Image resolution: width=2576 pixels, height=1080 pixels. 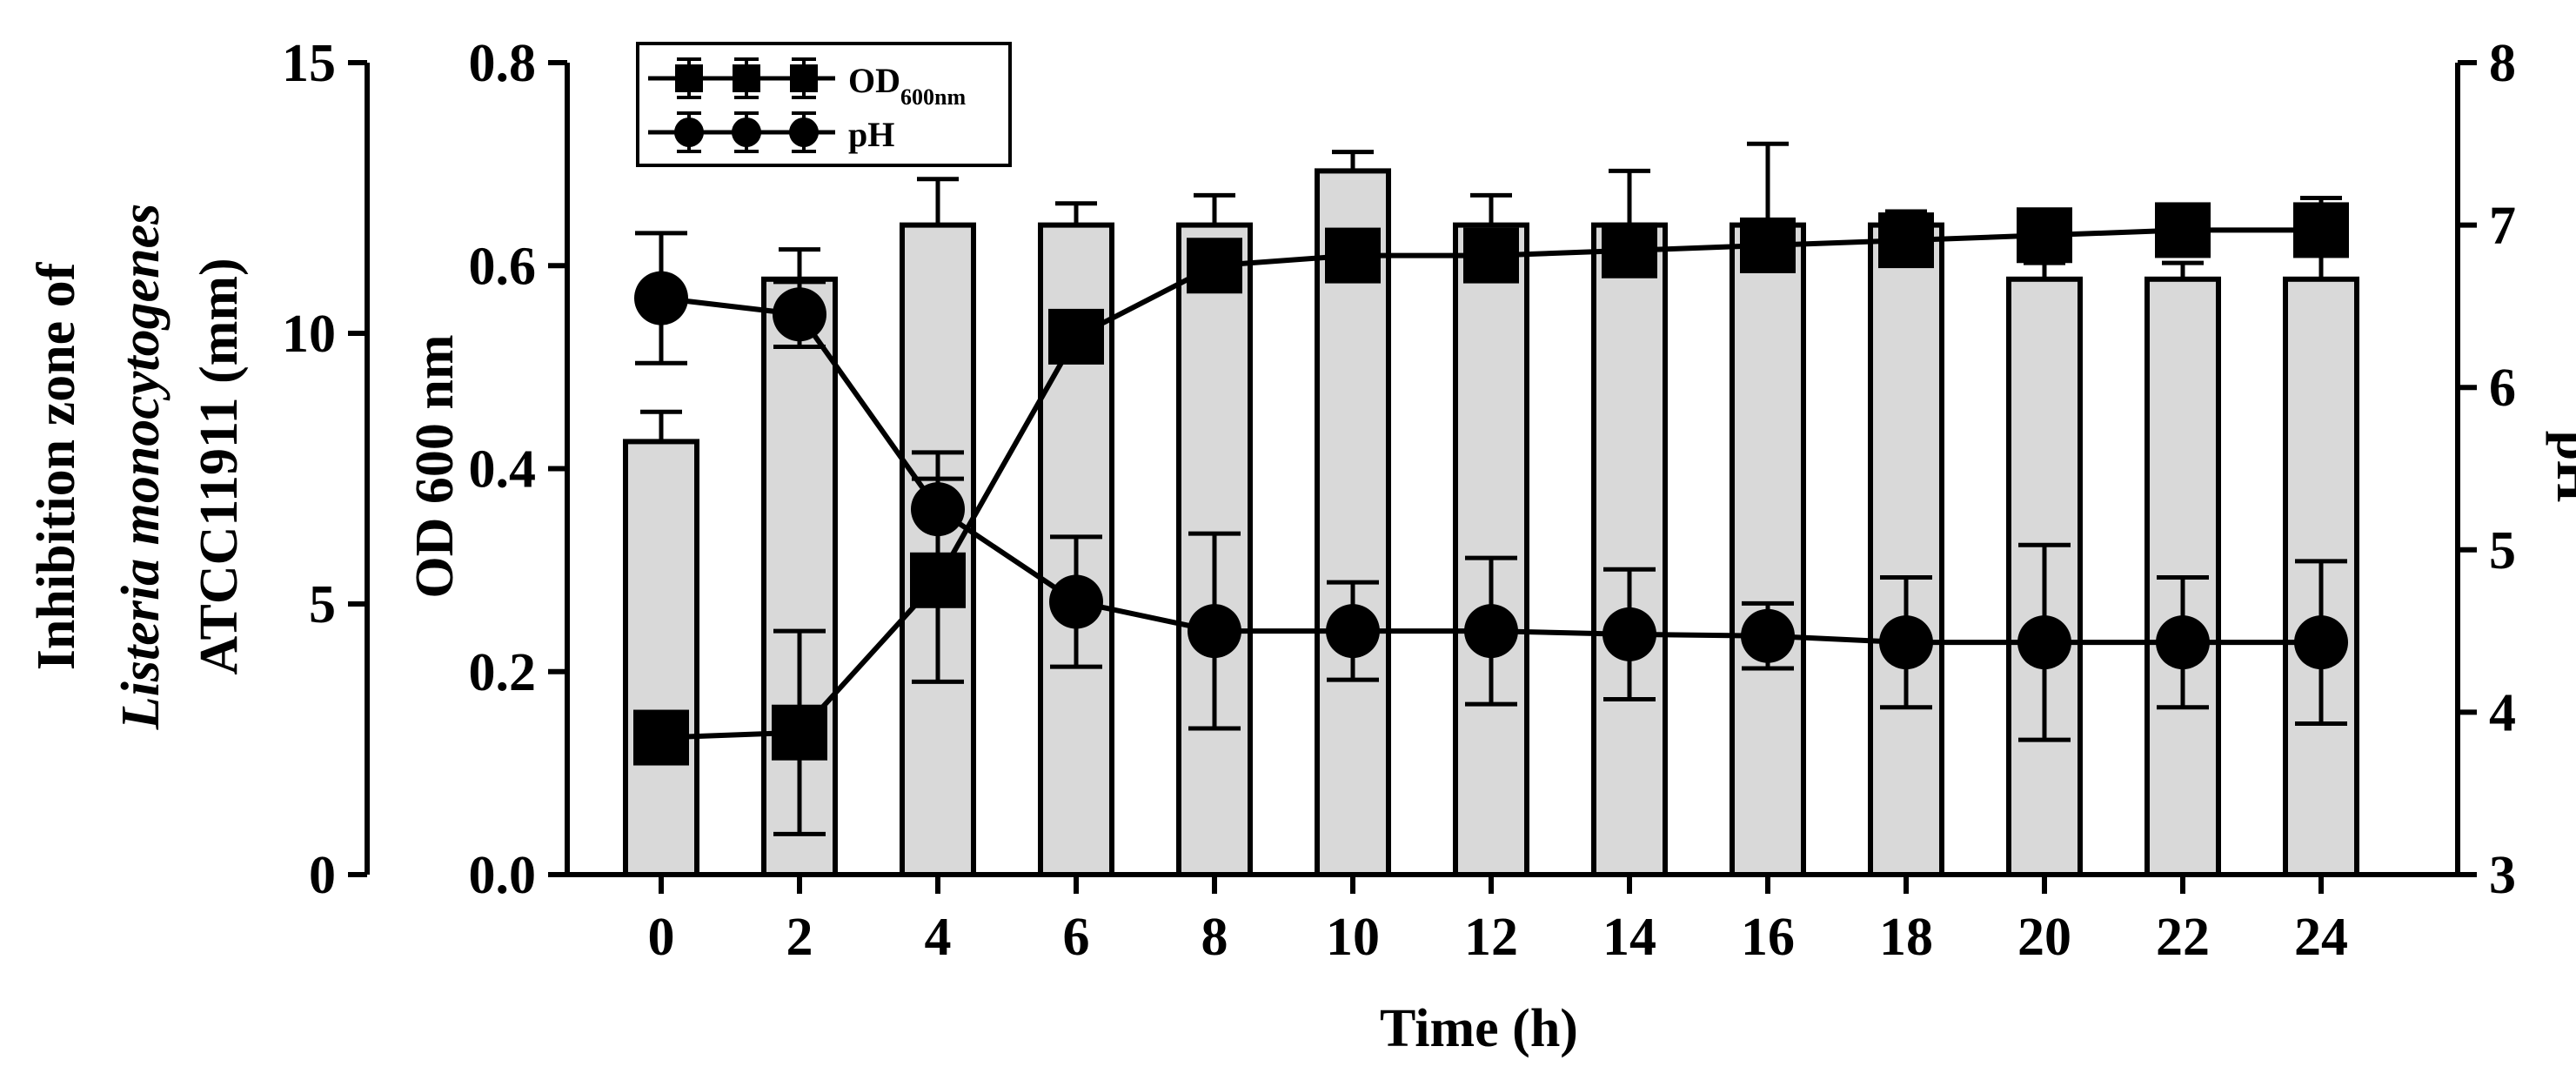 I want to click on ph-axis-title: pH, so click(x=2561, y=467).